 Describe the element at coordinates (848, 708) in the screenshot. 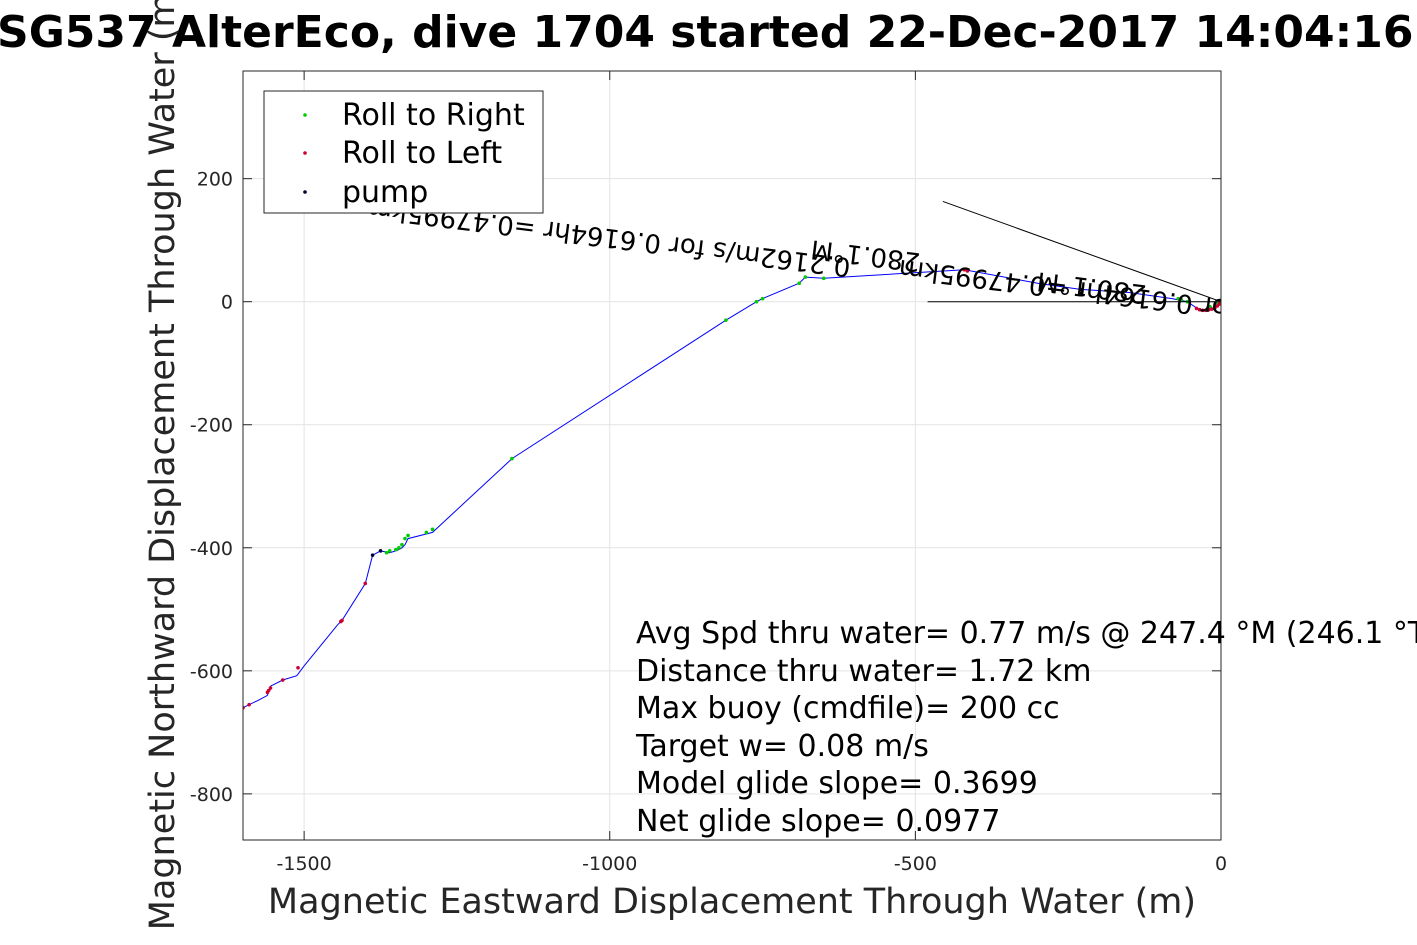

I see `info-max-buoy: Max buoy (cmdfile)= 200 cc` at that location.